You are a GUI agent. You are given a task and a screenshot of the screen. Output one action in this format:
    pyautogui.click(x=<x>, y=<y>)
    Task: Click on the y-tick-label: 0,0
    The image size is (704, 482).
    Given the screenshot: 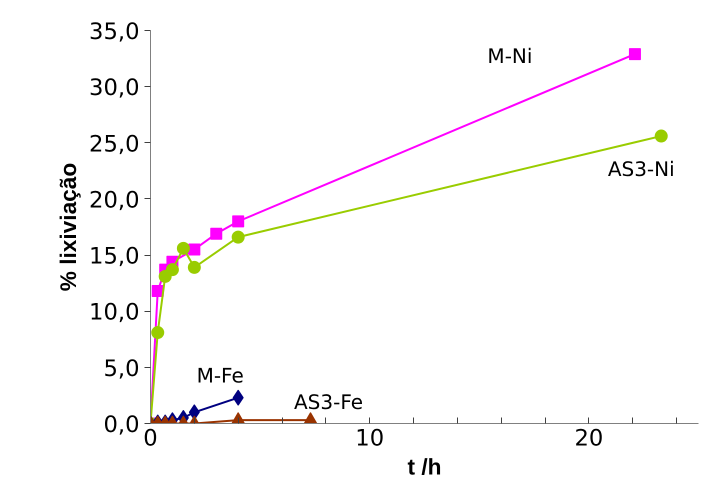 What is the action you would take?
    pyautogui.click(x=121, y=425)
    